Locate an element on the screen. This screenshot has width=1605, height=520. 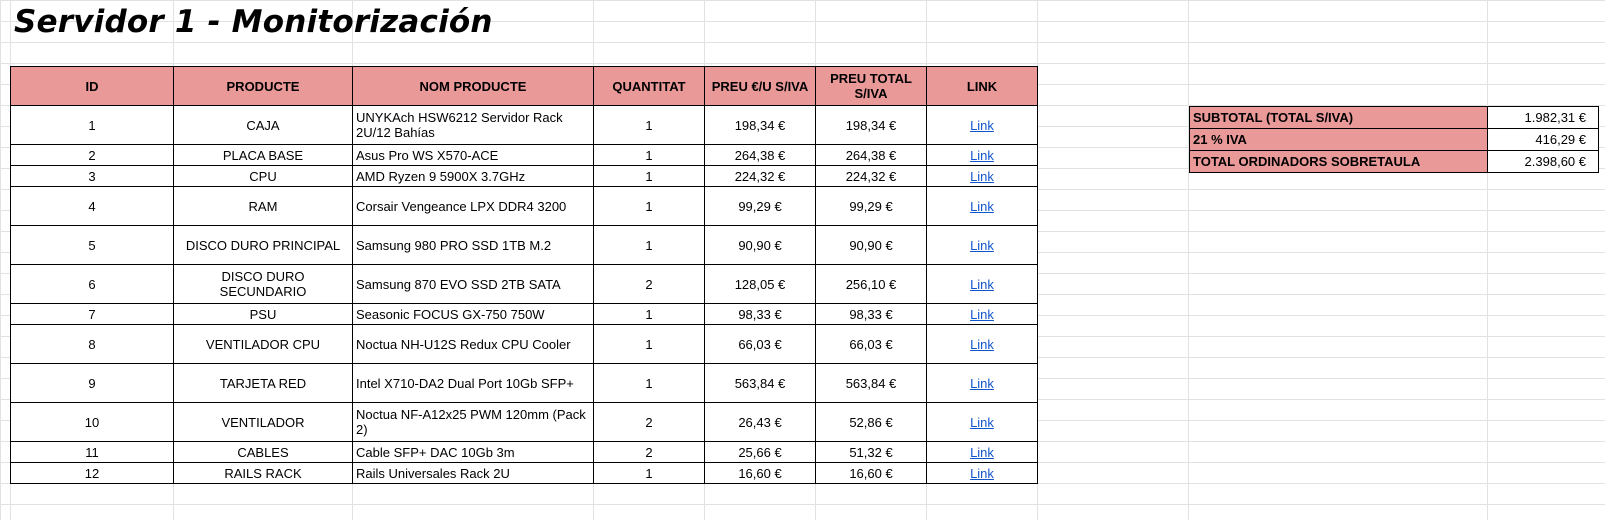
subtotal-value: 1.982,31 € is located at coordinates (1543, 117).